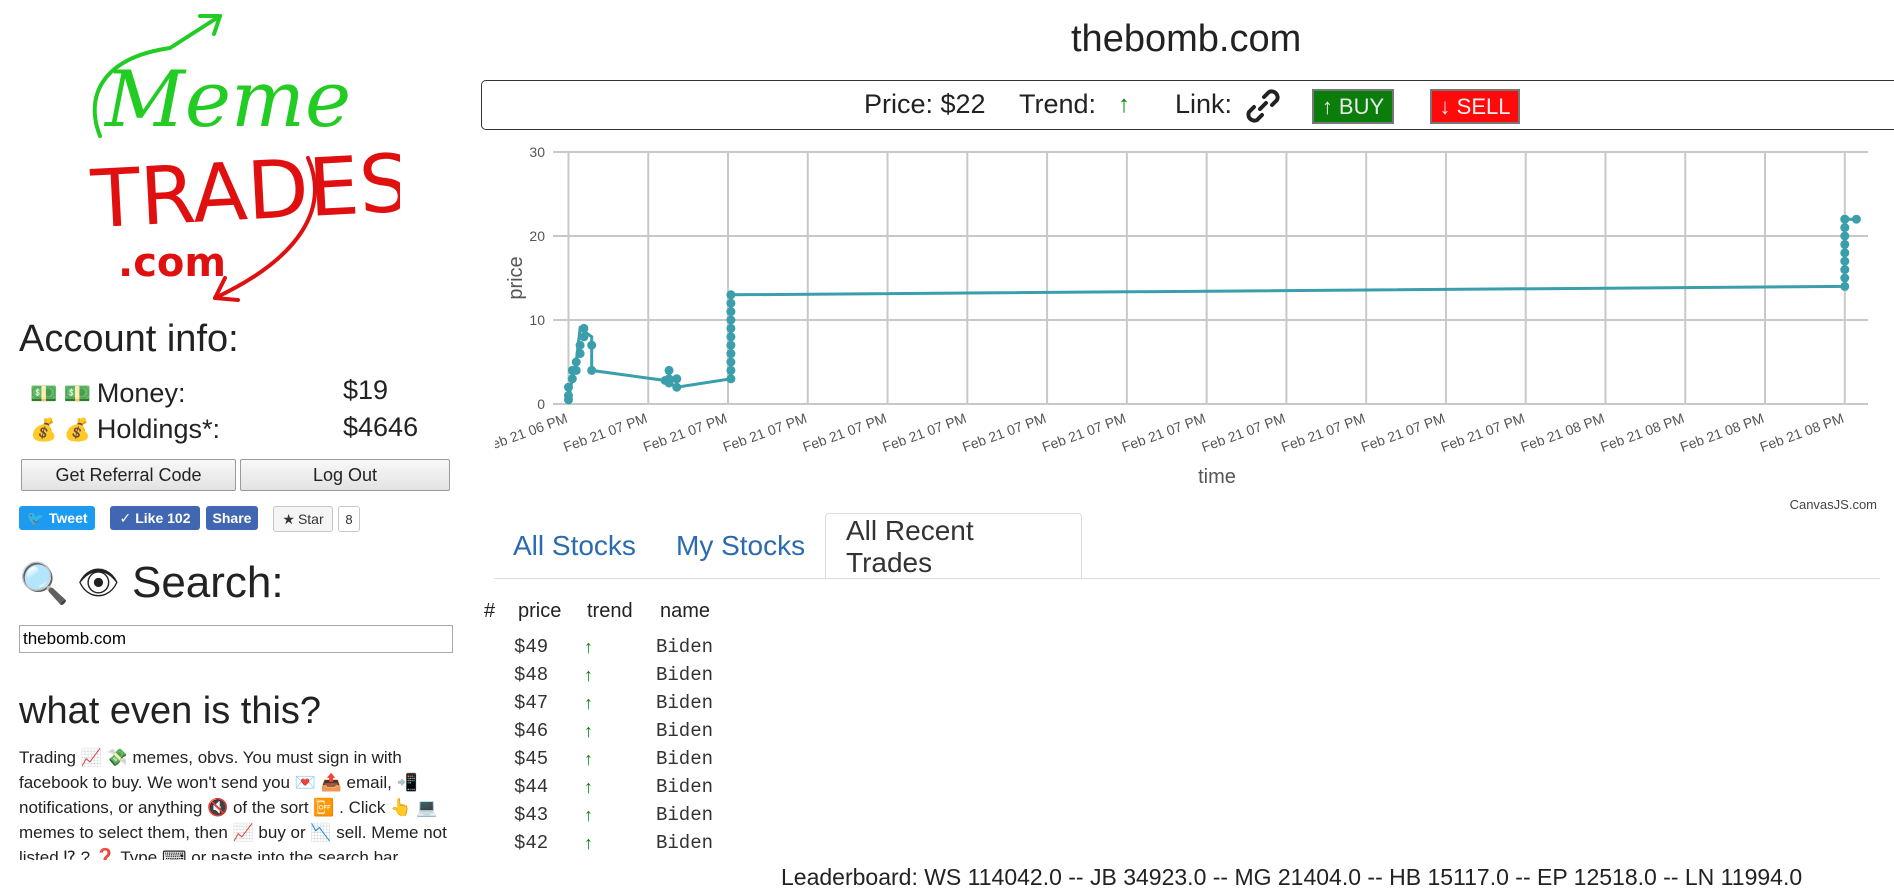 This screenshot has height=892, width=1894. Describe the element at coordinates (540, 611) in the screenshot. I see `column-header-price: price` at that location.